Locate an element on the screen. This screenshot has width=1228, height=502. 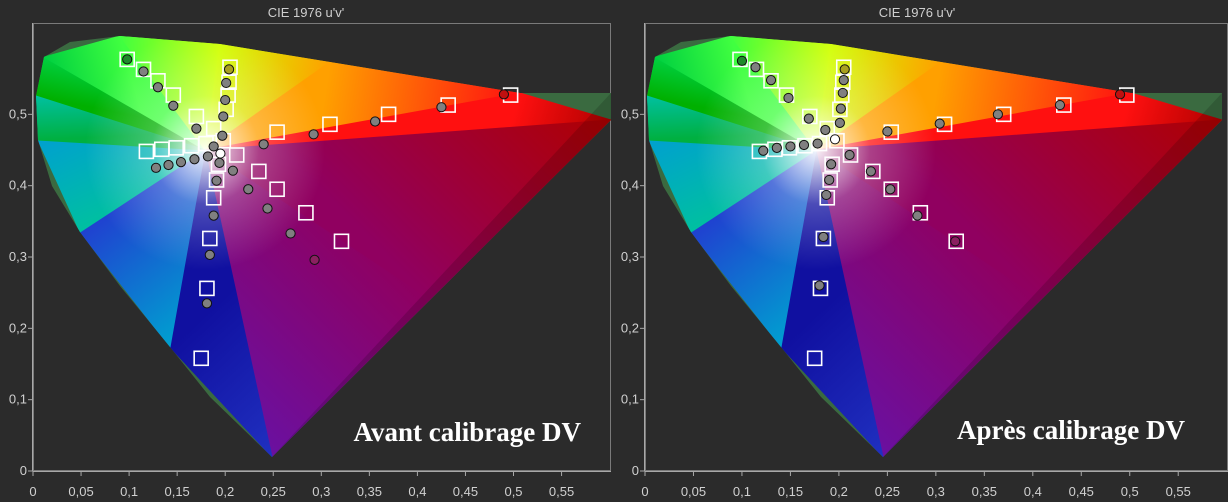
x-tick-label: 0,25 is located at coordinates (273, 491).